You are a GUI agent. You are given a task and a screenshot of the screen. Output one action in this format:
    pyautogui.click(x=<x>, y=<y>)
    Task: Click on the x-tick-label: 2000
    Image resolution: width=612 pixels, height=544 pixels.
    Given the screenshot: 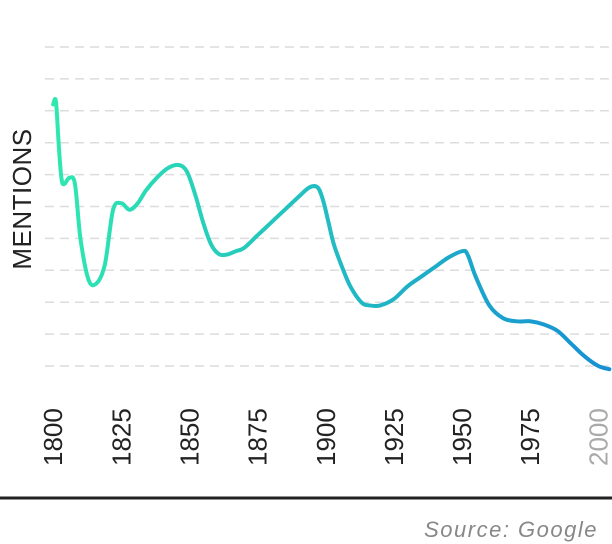 What is the action you would take?
    pyautogui.click(x=597, y=437)
    